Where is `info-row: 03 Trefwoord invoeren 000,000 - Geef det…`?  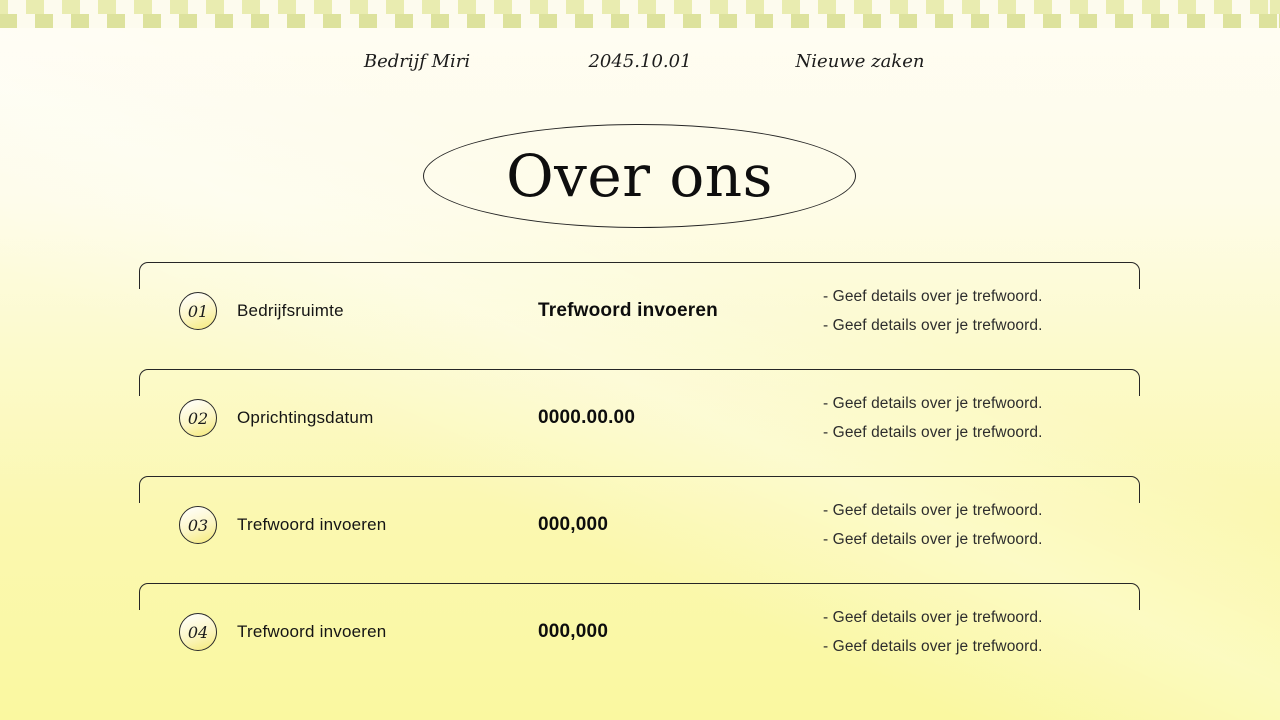 info-row: 03 Trefwoord invoeren 000,000 - Geef det… is located at coordinates (639, 529).